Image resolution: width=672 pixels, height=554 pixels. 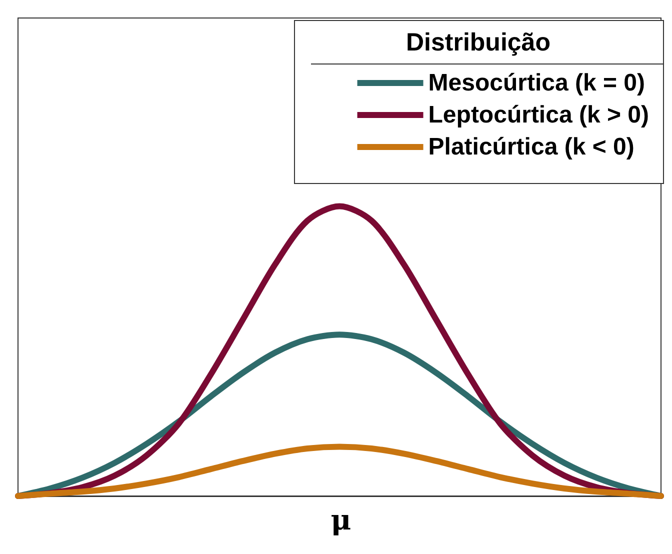 What do you see at coordinates (531, 147) in the screenshot?
I see `legend-label: Platicúrtica (k < 0)` at bounding box center [531, 147].